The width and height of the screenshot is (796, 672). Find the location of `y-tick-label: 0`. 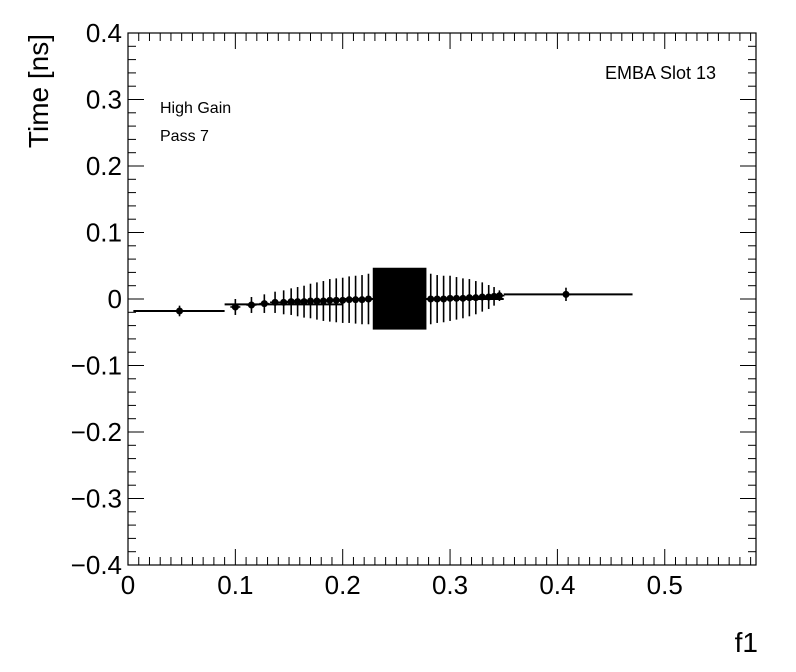

y-tick-label: 0 is located at coordinates (115, 299).